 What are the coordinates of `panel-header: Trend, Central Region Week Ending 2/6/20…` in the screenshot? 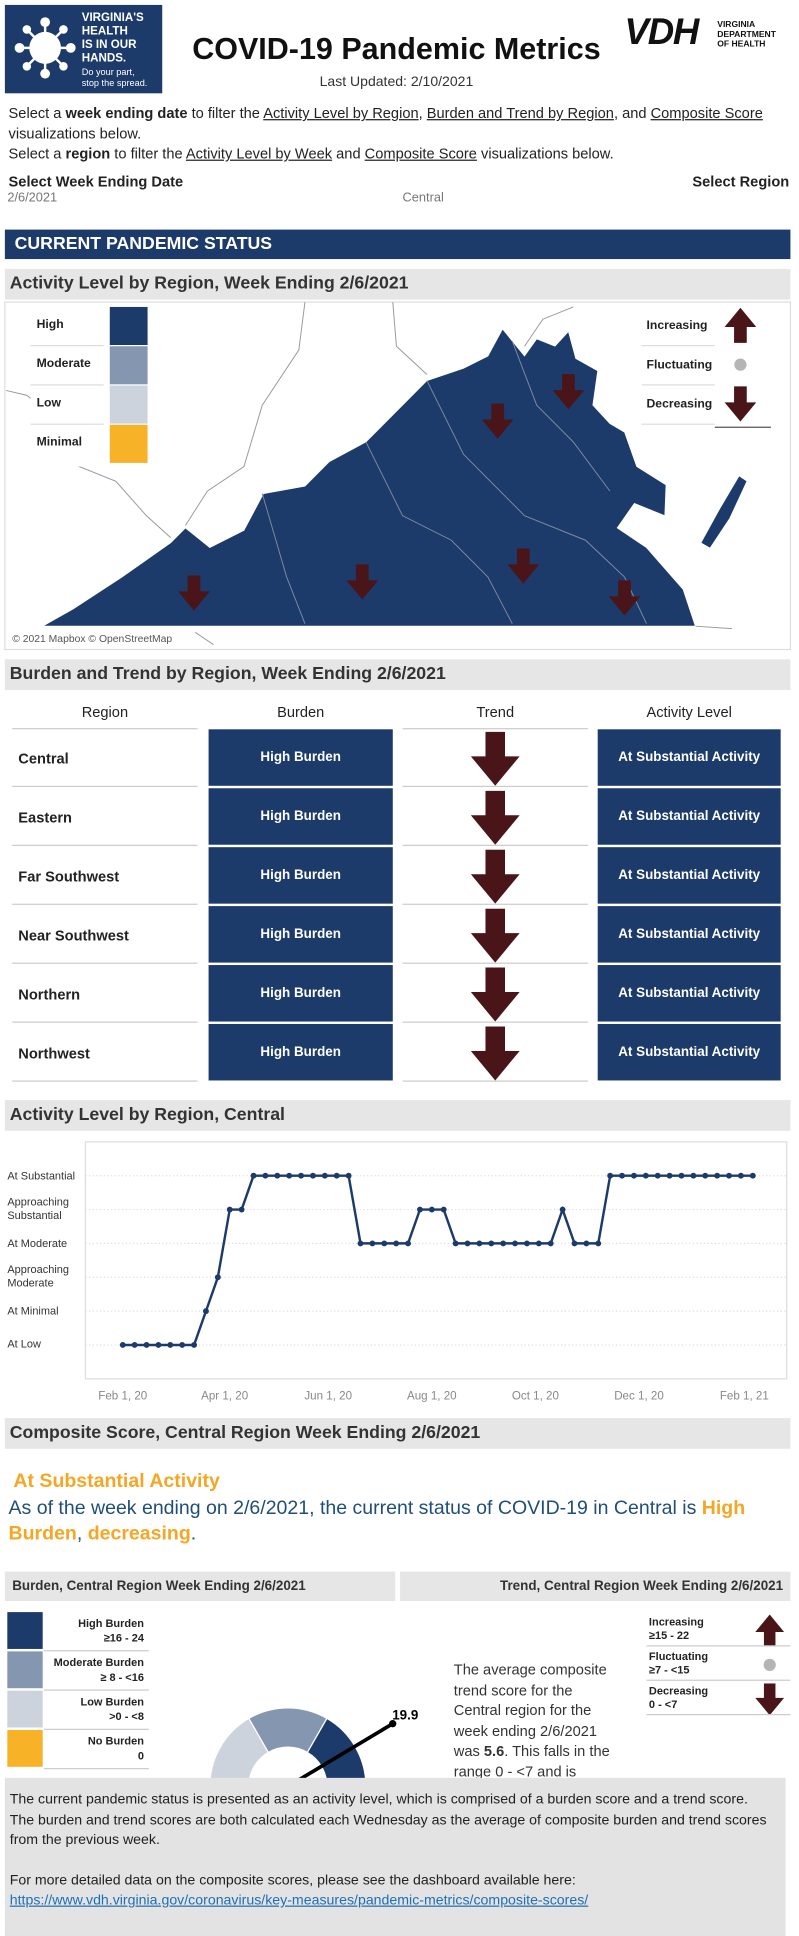 It's located at (595, 1586).